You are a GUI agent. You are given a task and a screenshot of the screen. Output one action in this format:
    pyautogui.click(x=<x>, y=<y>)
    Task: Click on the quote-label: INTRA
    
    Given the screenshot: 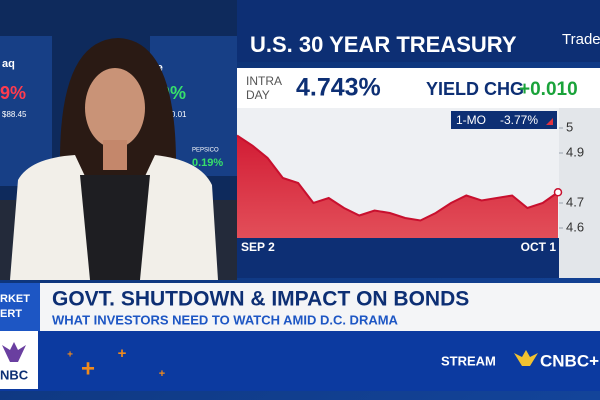 What is the action you would take?
    pyautogui.click(x=264, y=81)
    